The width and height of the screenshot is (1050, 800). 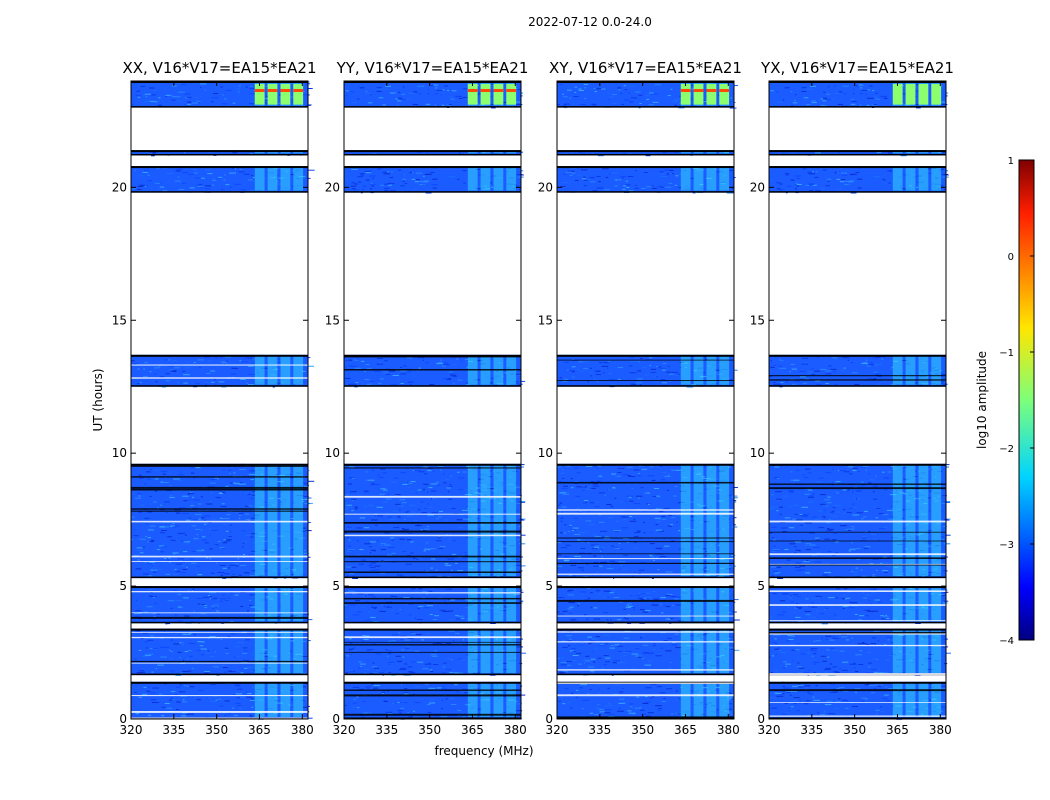 What do you see at coordinates (645, 400) in the screenshot?
I see `axes-frame` at bounding box center [645, 400].